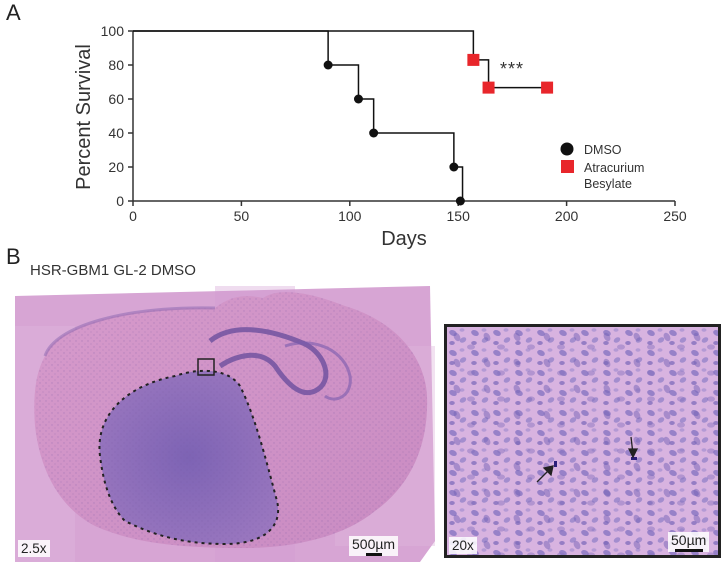 This screenshot has width=724, height=566. I want to click on legend-marker-atracurium, so click(567, 166).